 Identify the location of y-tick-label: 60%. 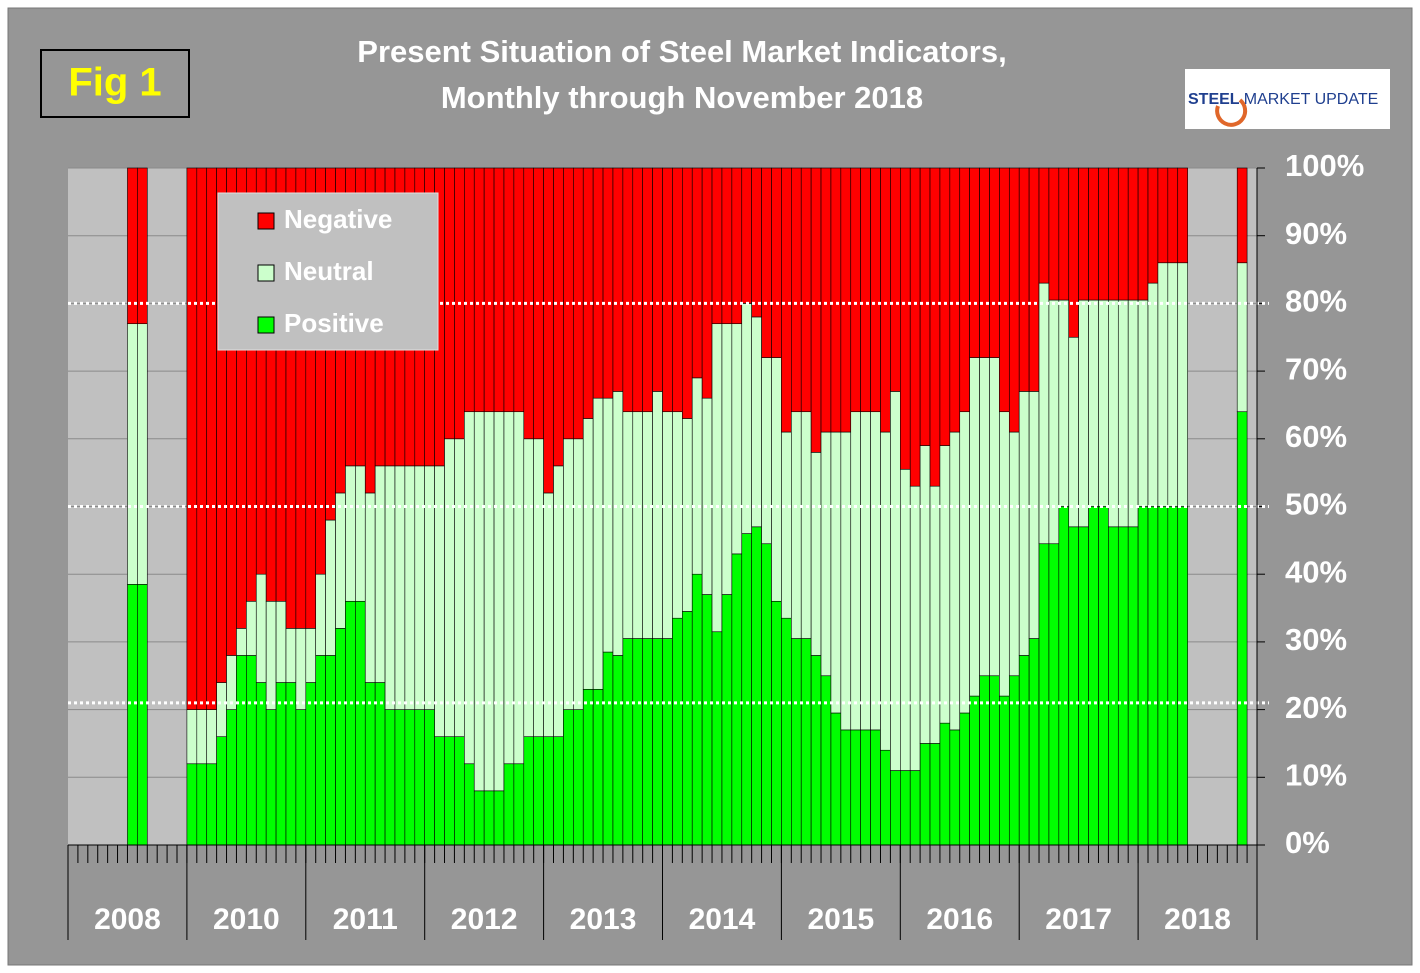
(1316, 436).